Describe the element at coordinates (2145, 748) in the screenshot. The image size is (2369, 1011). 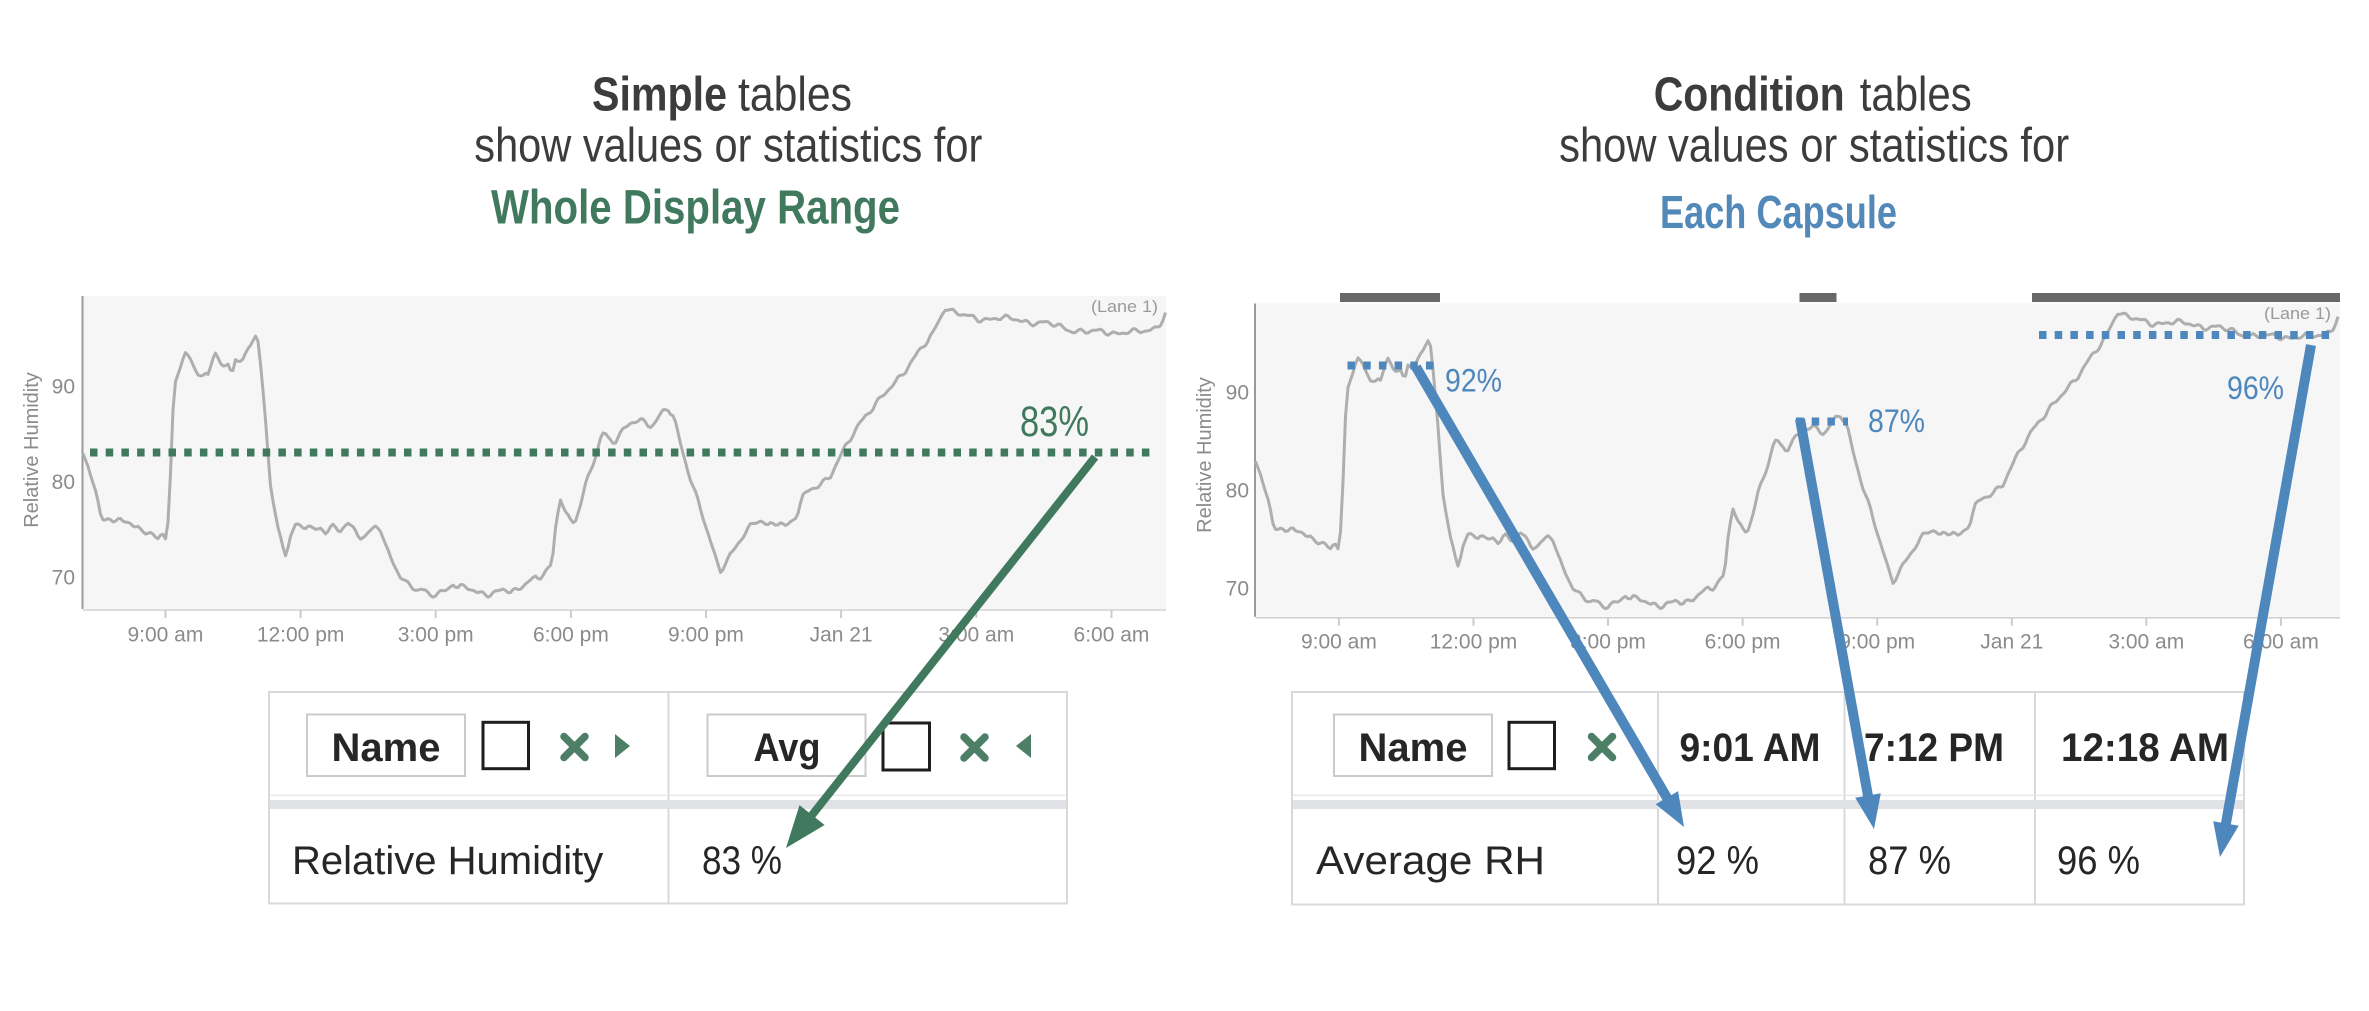
I see `svg-text: 12:18 AM` at that location.